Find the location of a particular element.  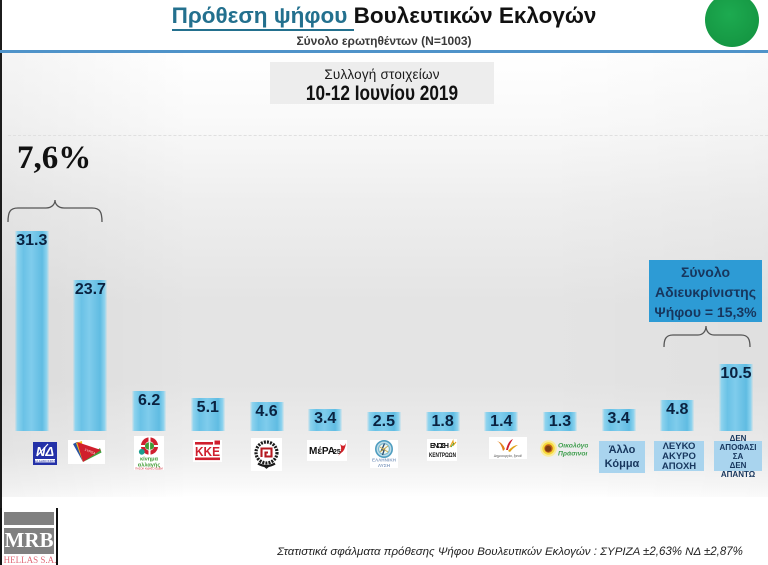

svg-text: ΕΝΩΣΗ is located at coordinates (439, 445).